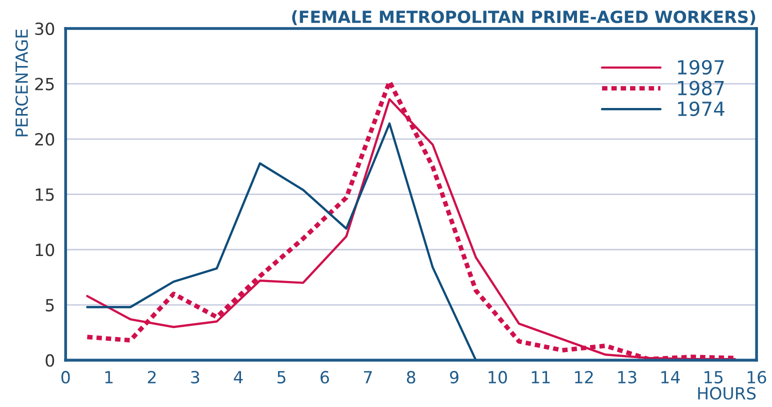 The width and height of the screenshot is (772, 407). I want to click on x-tick-label: 15, so click(713, 377).